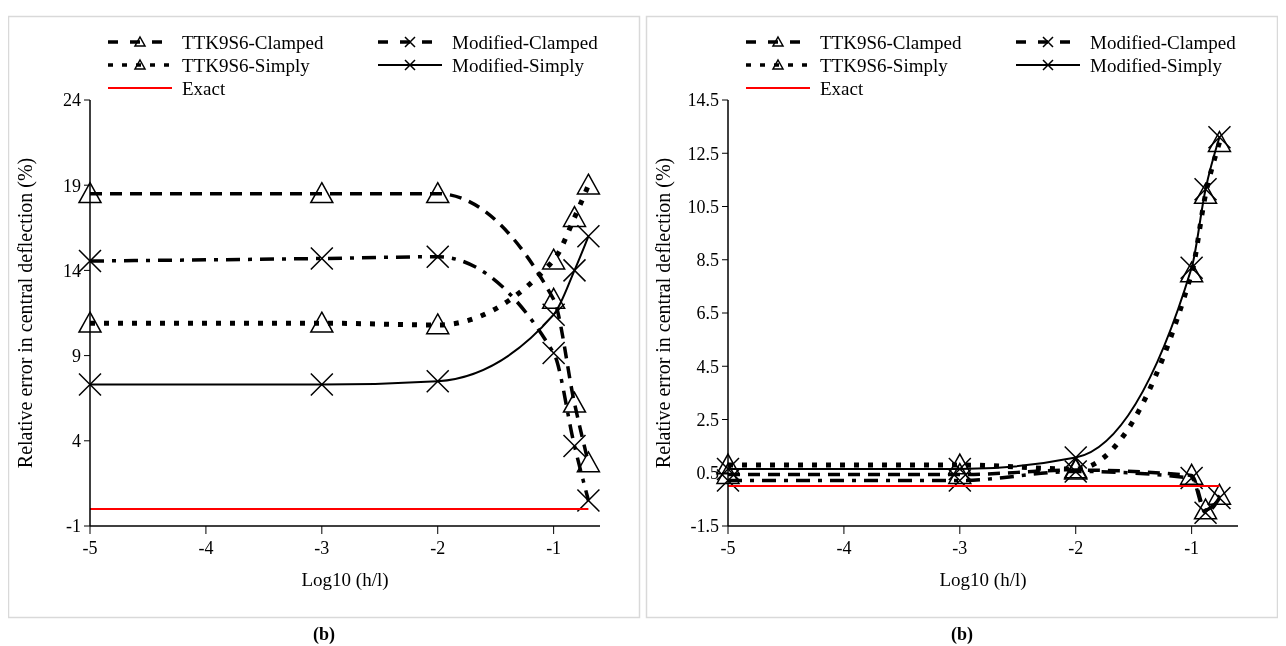  Describe the element at coordinates (704, 526) in the screenshot. I see `y-tick-label: -1.5` at that location.